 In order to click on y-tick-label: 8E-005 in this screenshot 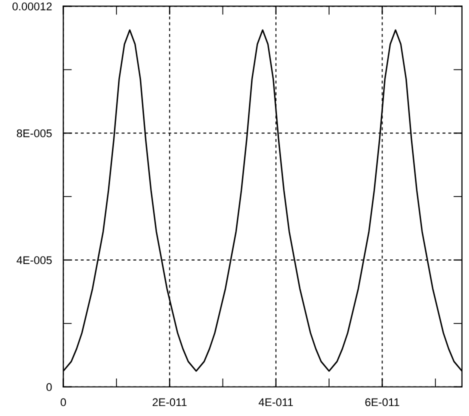, I will do `click(34, 133)`.